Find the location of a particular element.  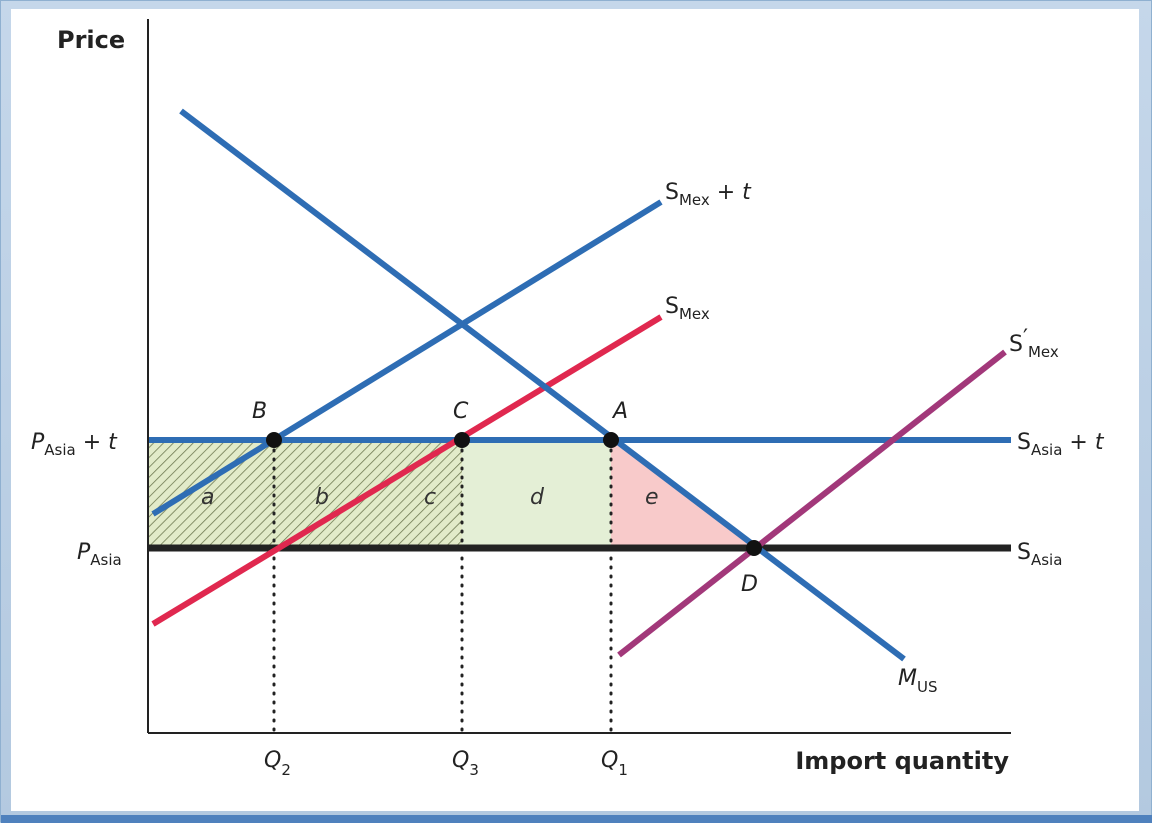

quantity-label-q2: Q2 is located at coordinates (277, 763).